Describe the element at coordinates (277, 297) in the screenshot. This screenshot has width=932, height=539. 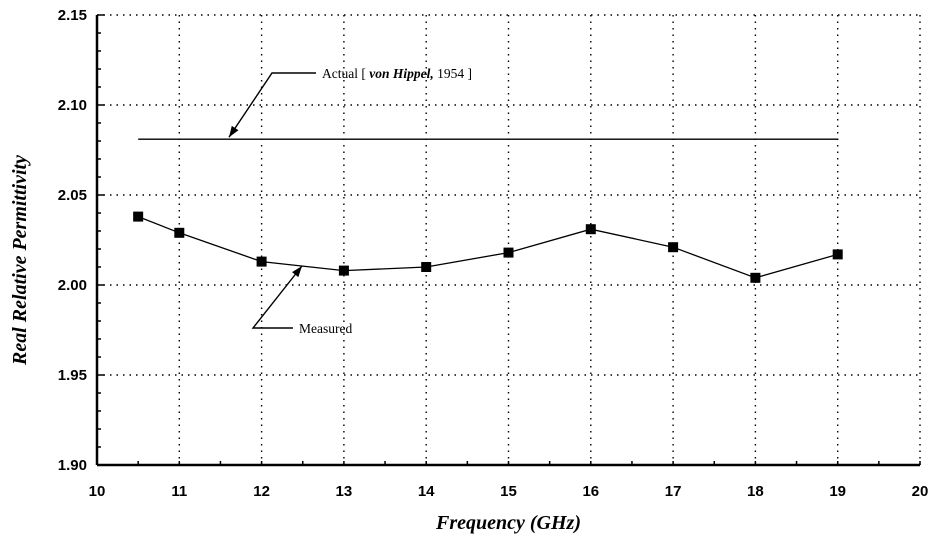
I see `measured-leader-line` at that location.